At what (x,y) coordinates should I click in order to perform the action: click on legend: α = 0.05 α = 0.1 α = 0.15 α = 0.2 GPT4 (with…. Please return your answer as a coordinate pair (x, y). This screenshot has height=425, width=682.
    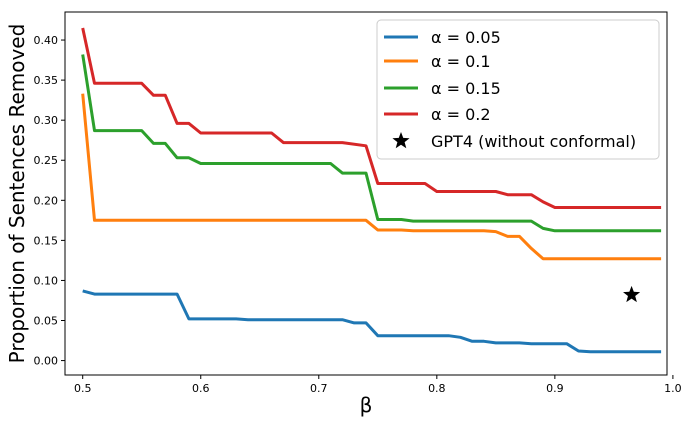
    Looking at the image, I should click on (518, 89).